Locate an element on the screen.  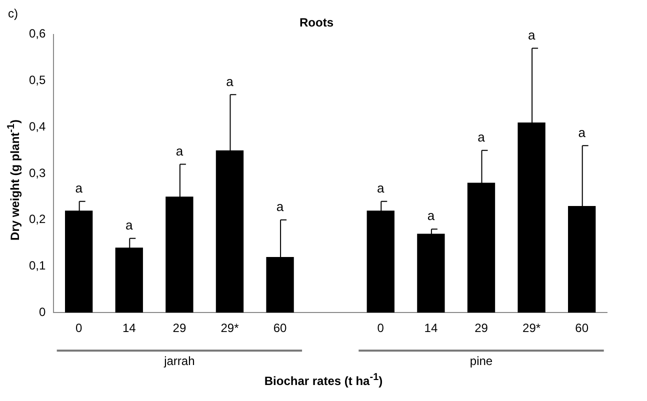
y-tick-label: 0,3 is located at coordinates (37, 173).